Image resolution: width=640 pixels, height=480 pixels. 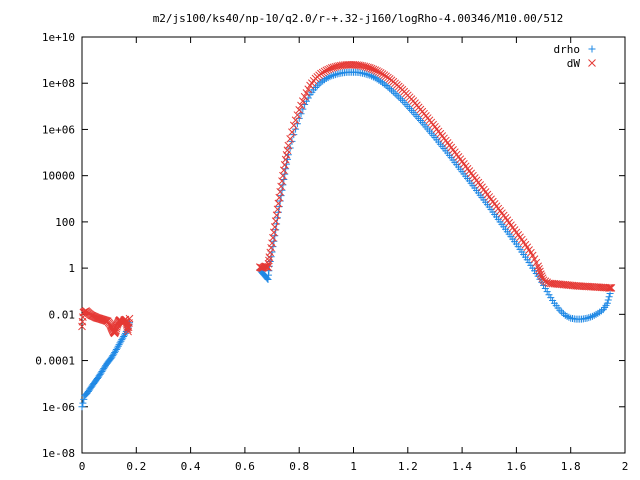 What do you see at coordinates (58, 453) in the screenshot?
I see `y-tick-label: 1e-08` at bounding box center [58, 453].